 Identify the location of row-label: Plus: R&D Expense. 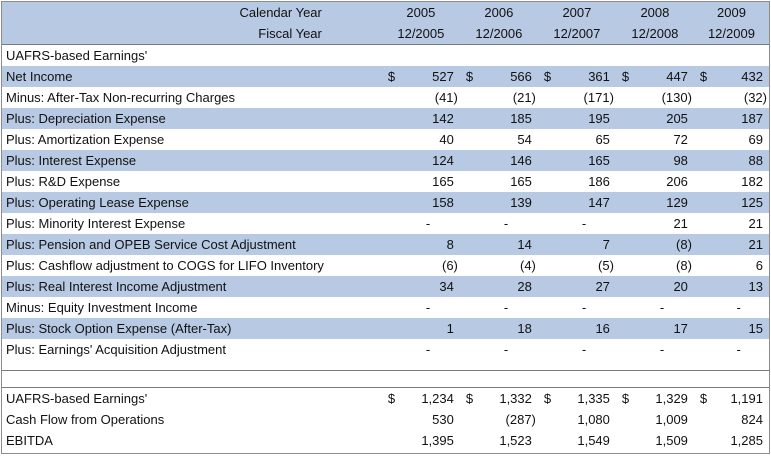
(192, 181).